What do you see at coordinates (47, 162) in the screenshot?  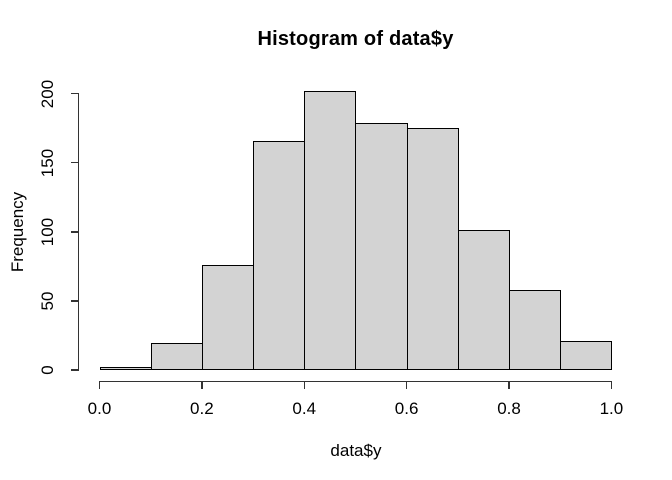 I see `y-tick-label: 150` at bounding box center [47, 162].